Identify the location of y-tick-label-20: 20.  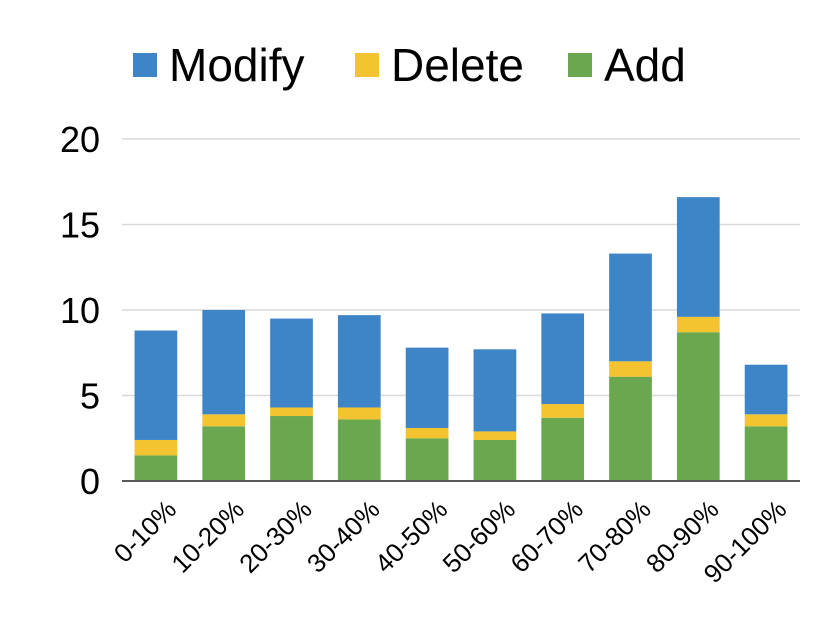
(80, 139).